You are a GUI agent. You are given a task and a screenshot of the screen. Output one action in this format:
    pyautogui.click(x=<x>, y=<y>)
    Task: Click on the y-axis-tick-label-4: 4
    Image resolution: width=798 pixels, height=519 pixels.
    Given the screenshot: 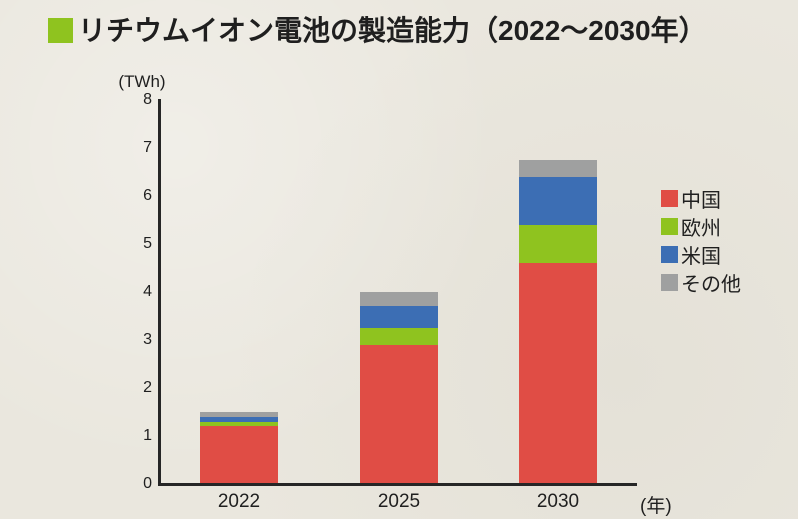 What is the action you would take?
    pyautogui.click(x=147, y=291)
    